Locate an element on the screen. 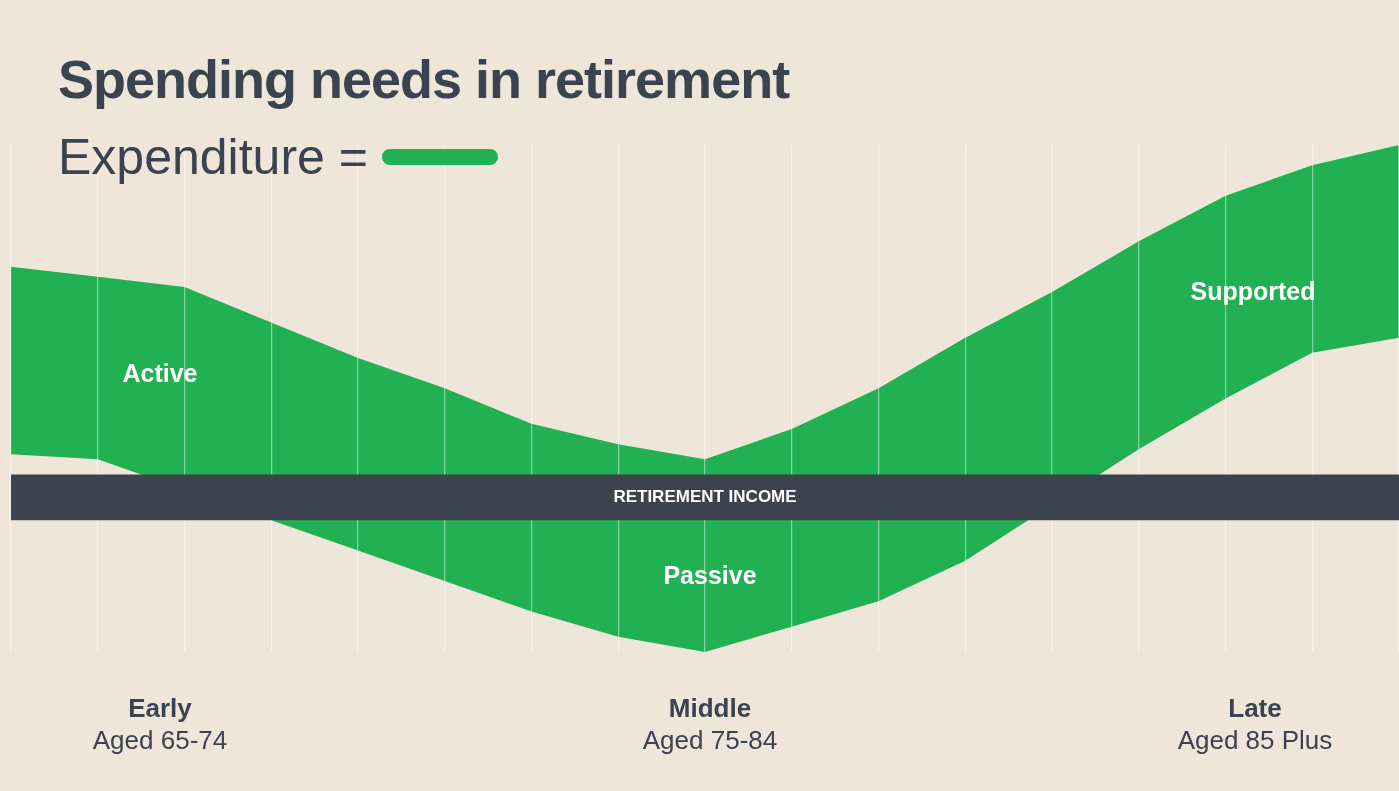 The width and height of the screenshot is (1399, 791). annotation: Active is located at coordinates (160, 373).